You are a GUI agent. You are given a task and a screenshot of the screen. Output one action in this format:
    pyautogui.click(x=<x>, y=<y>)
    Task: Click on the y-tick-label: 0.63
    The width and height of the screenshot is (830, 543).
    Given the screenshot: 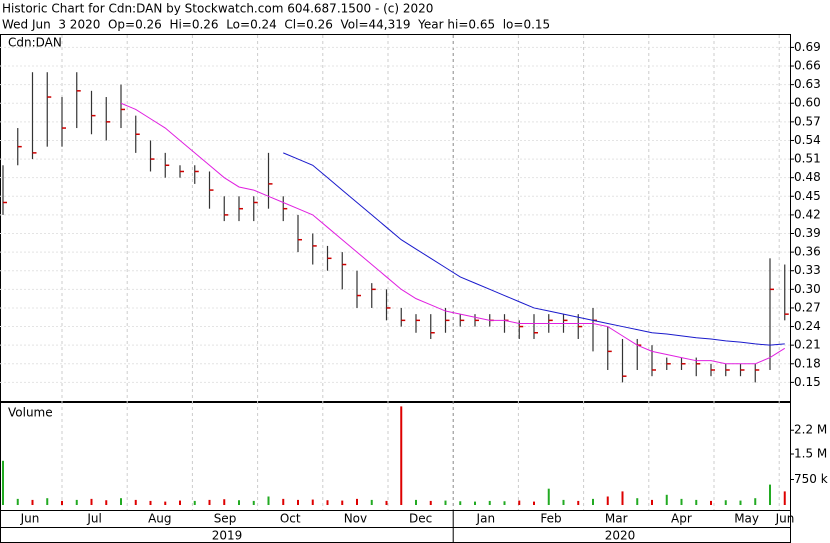 What is the action you would take?
    pyautogui.click(x=807, y=84)
    